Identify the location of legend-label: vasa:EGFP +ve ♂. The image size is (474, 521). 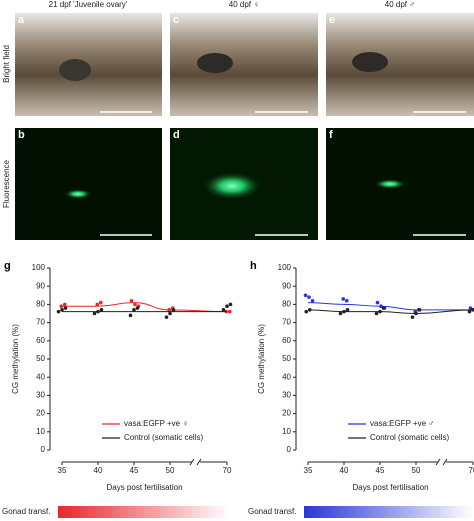
(402, 423).